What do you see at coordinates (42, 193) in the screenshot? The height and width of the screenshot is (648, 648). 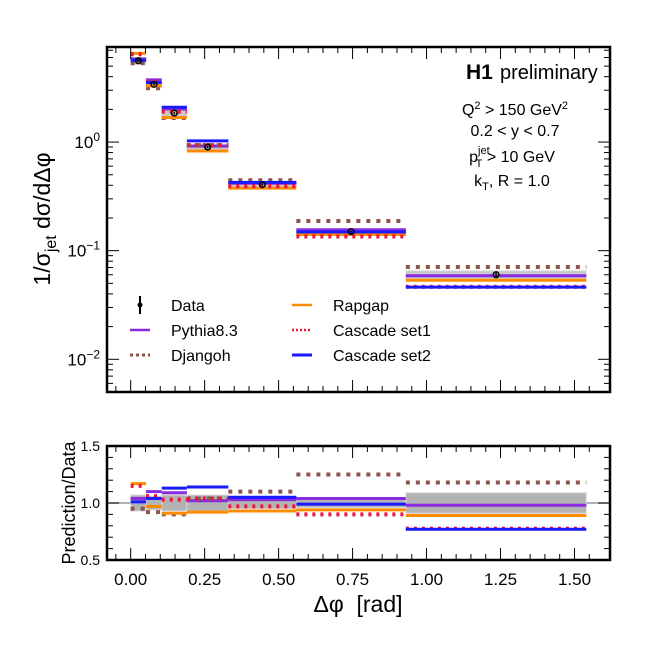 I see `ylabel-post: dσ/dΔφ` at bounding box center [42, 193].